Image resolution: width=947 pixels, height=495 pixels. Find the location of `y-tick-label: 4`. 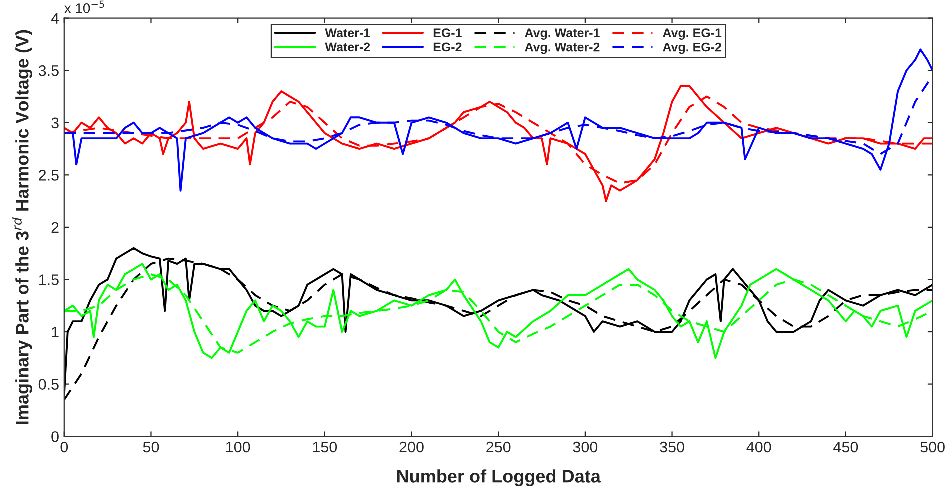

y-tick-label: 4 is located at coordinates (55, 18).